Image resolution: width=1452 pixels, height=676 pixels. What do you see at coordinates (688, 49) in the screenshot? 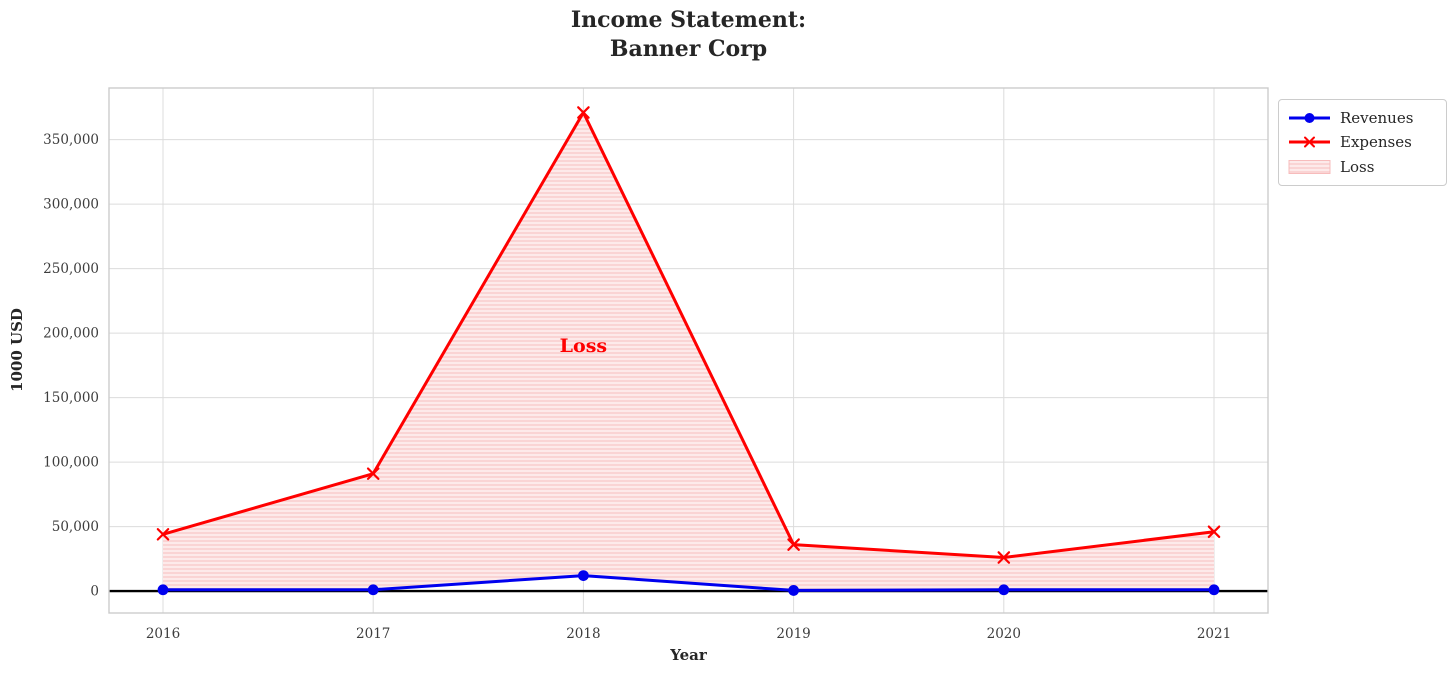
I see `chart-title-line2: Banner Corp` at bounding box center [688, 49].